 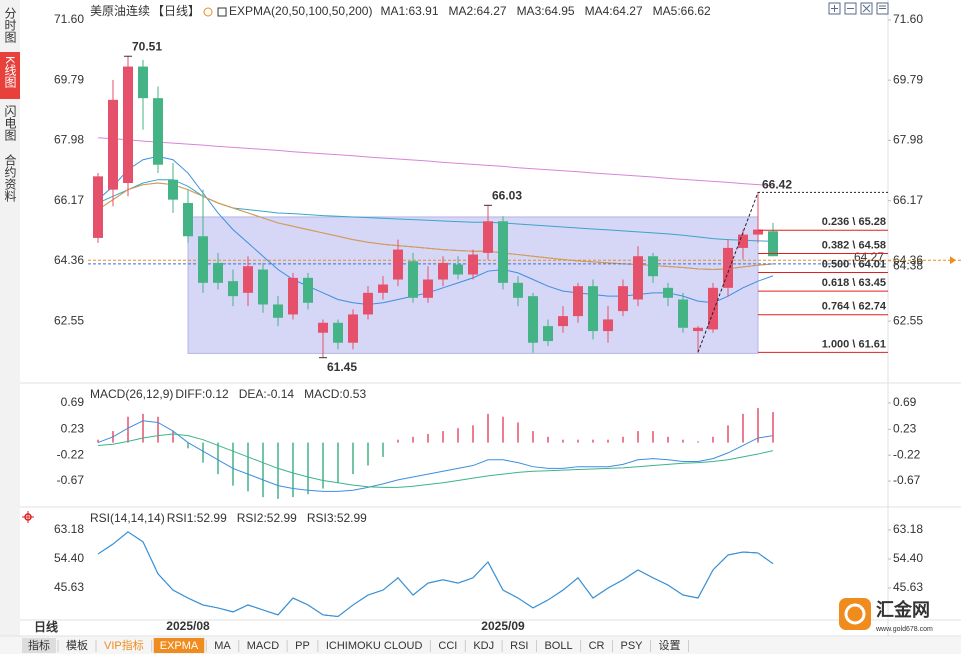 I want to click on toolbar-item: 指标, so click(x=39, y=645).